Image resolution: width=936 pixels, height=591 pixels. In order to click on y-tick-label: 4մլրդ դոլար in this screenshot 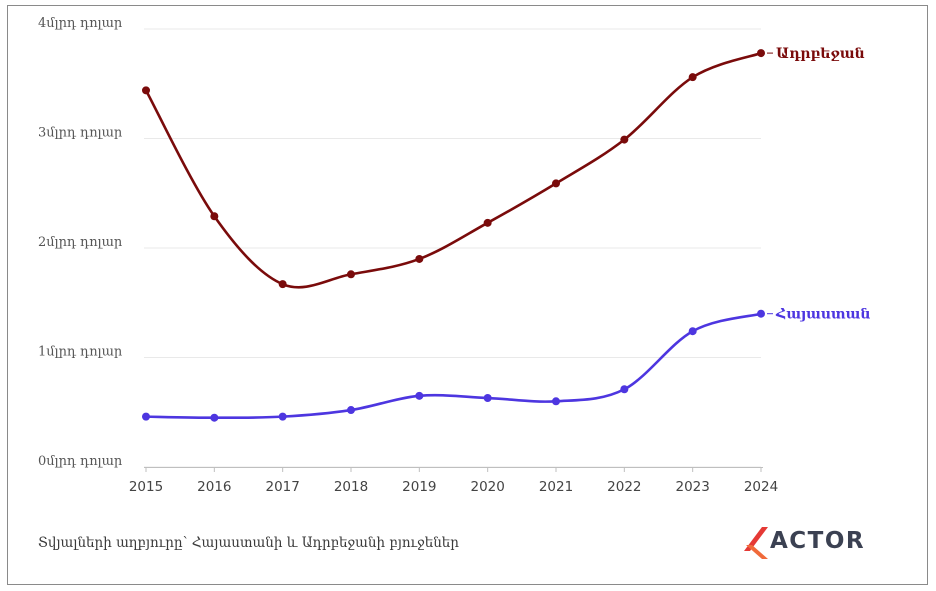, I will do `click(80, 23)`.